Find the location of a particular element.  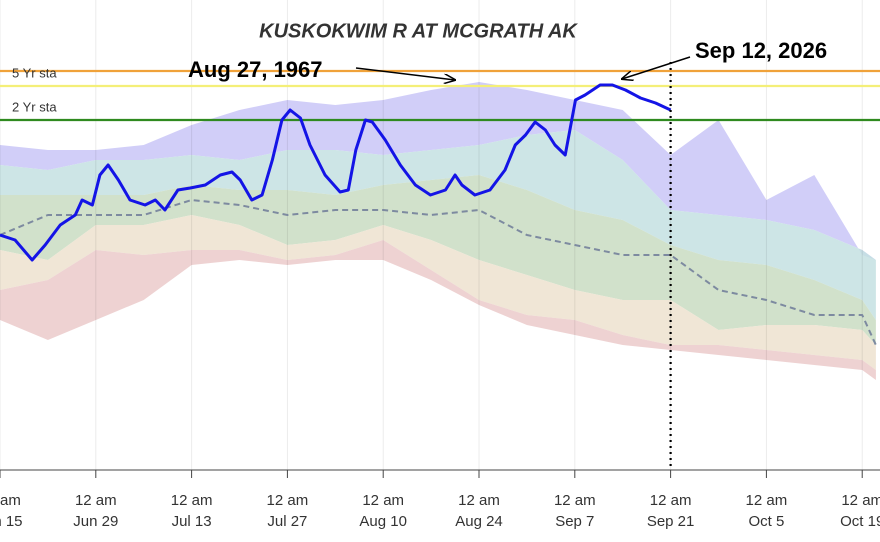

threshold-label: 2 Yr sta is located at coordinates (34, 106).